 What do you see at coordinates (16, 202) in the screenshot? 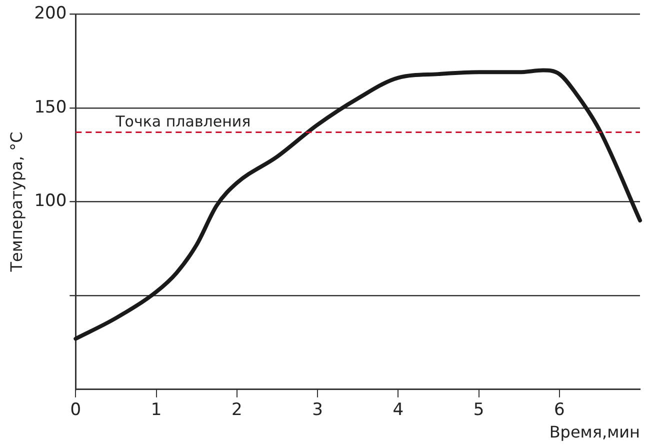
I see `y-axis-title: Температура, °C` at bounding box center [16, 202].